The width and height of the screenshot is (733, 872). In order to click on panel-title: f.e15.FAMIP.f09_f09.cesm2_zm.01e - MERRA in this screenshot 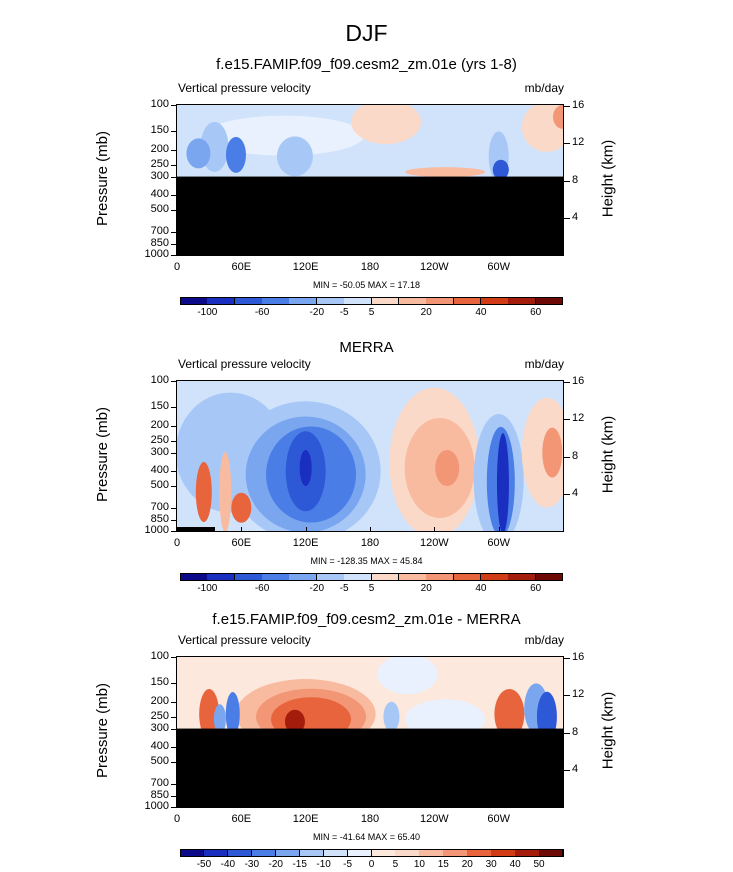, I will do `click(366, 619)`.